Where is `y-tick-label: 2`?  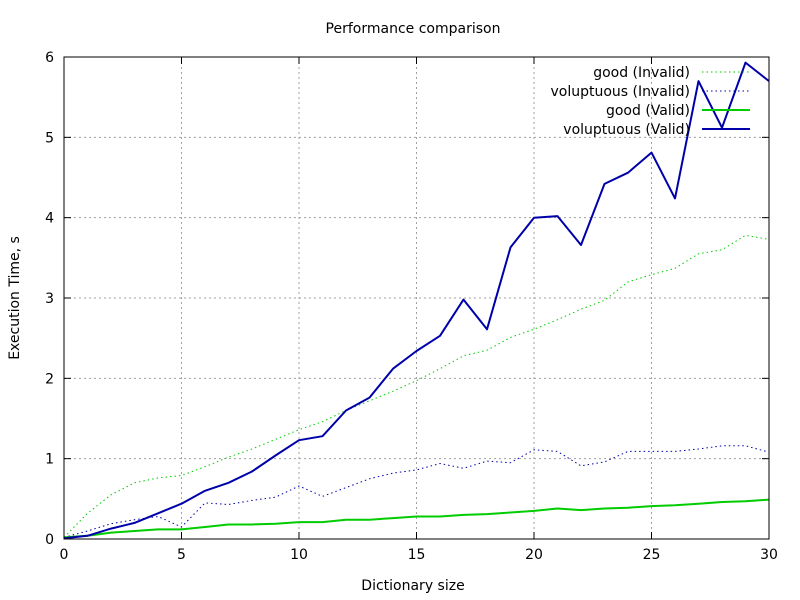 y-tick-label: 2 is located at coordinates (49, 379).